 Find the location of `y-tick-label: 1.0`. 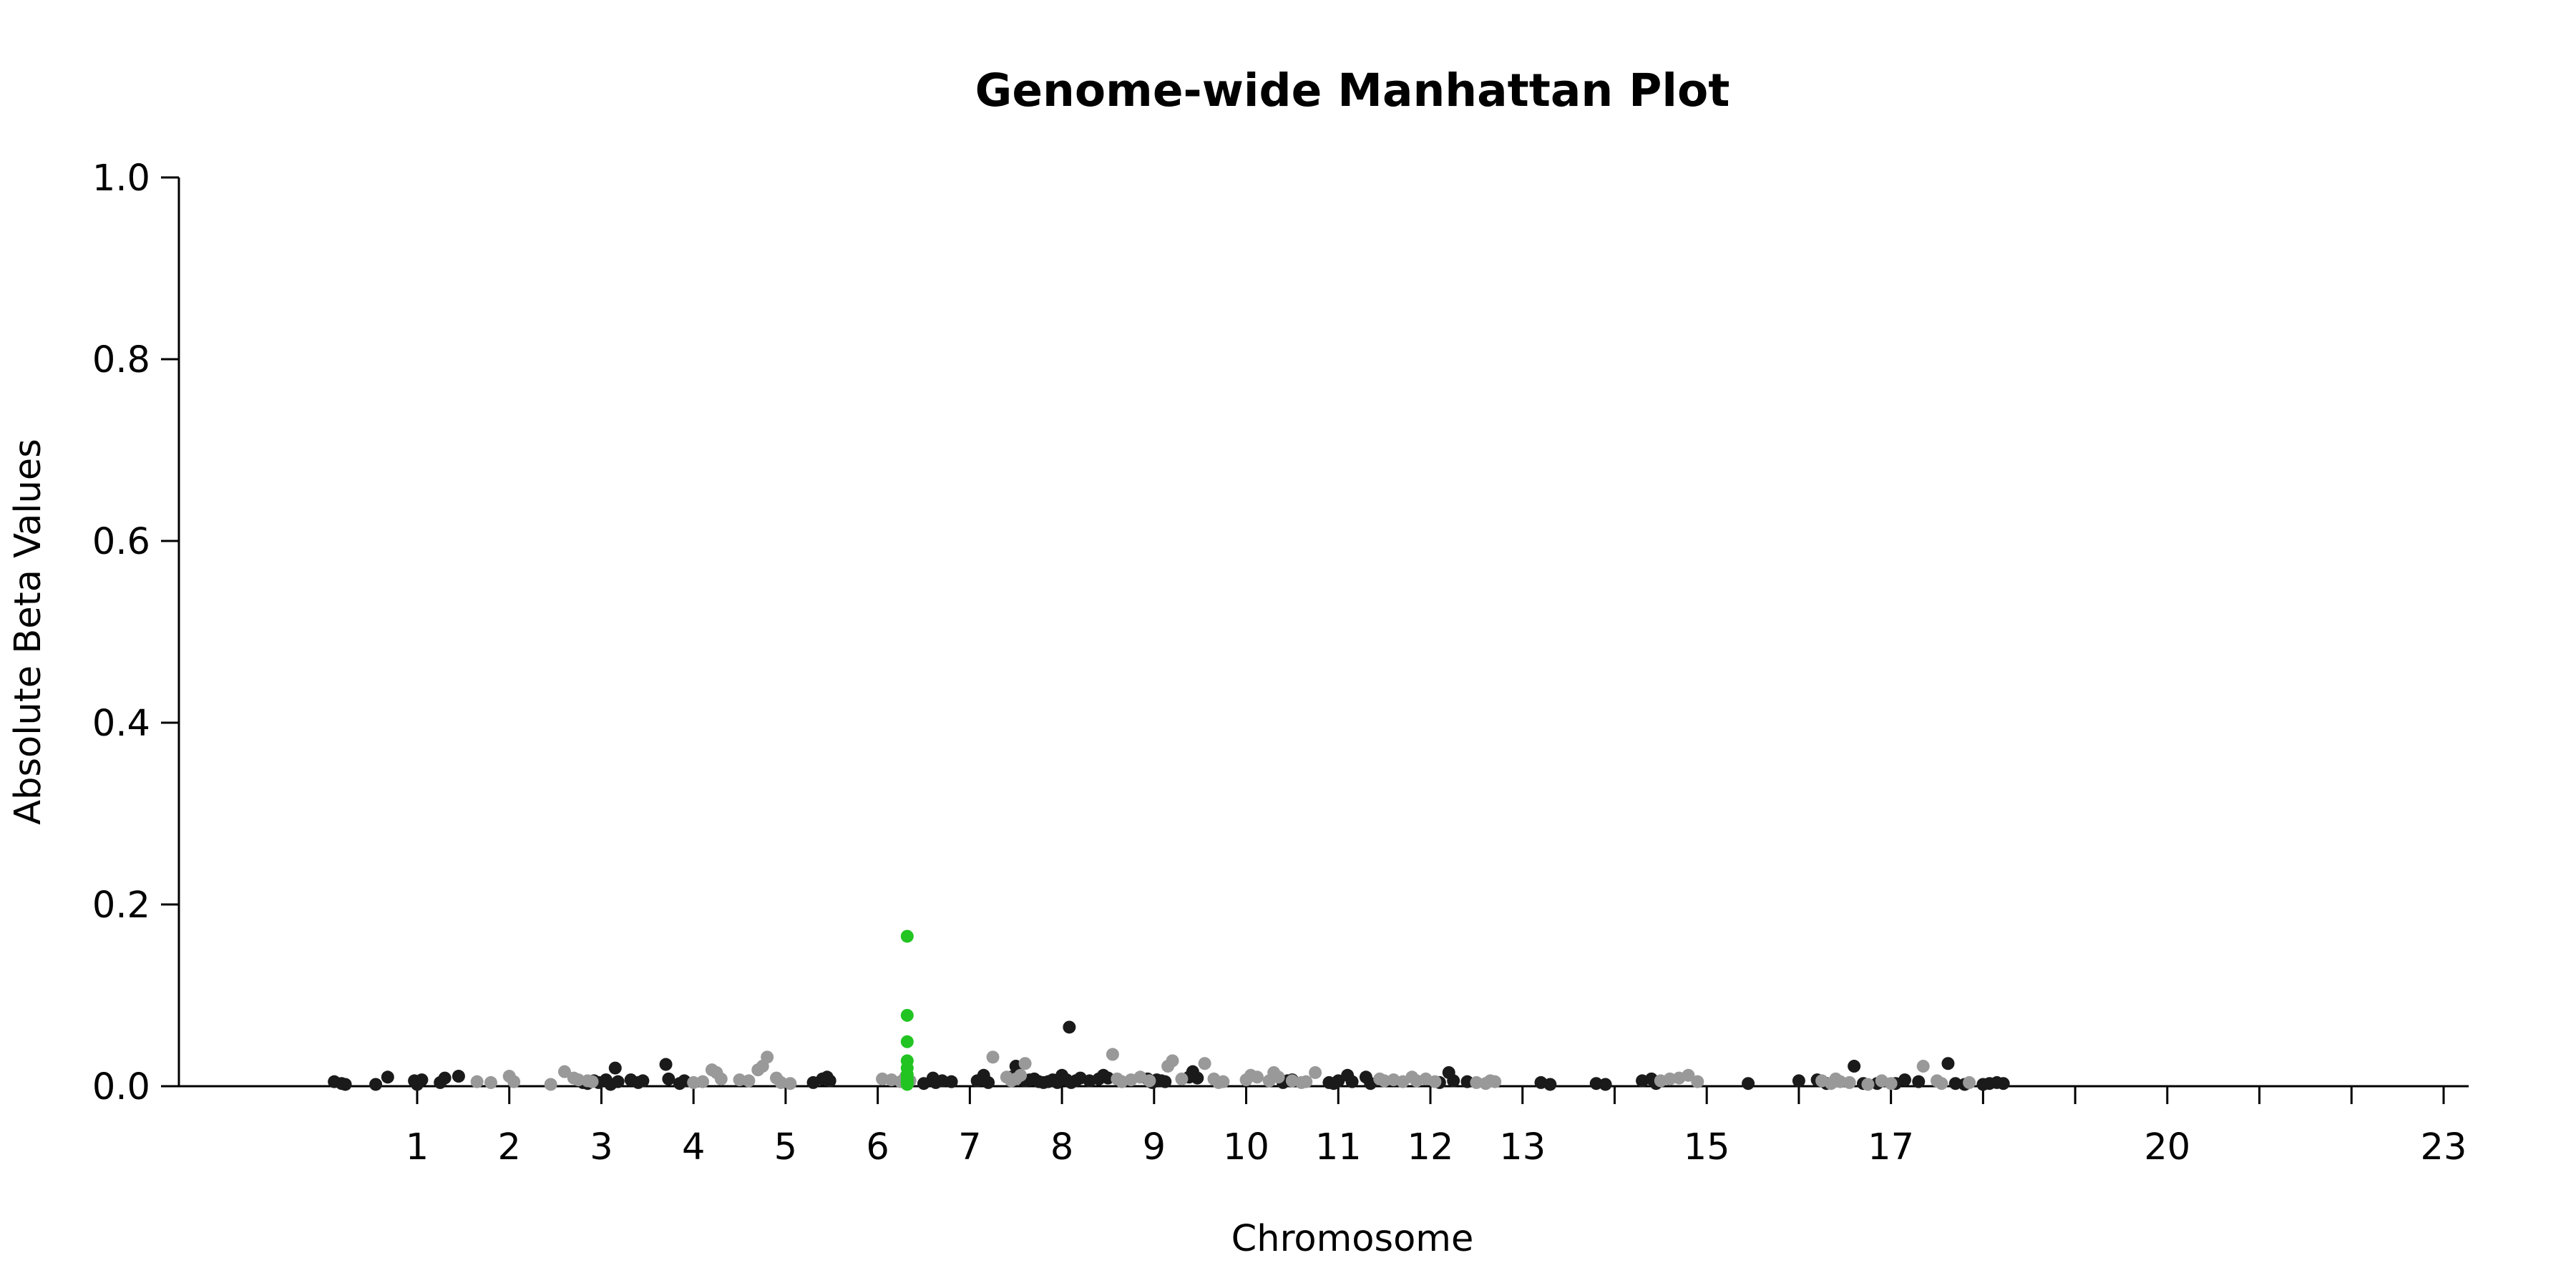

y-tick-label: 1.0 is located at coordinates (121, 178).